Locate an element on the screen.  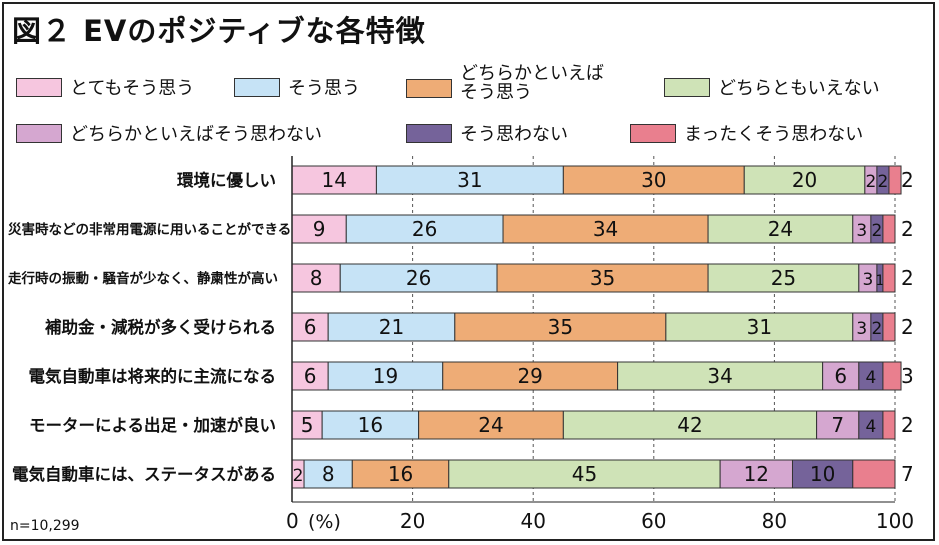
data-label: 25 is located at coordinates (783, 278).